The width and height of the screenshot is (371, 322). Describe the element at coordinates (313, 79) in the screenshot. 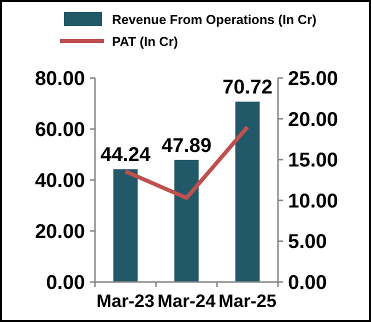

I see `y2-tick-label: 25.00` at that location.